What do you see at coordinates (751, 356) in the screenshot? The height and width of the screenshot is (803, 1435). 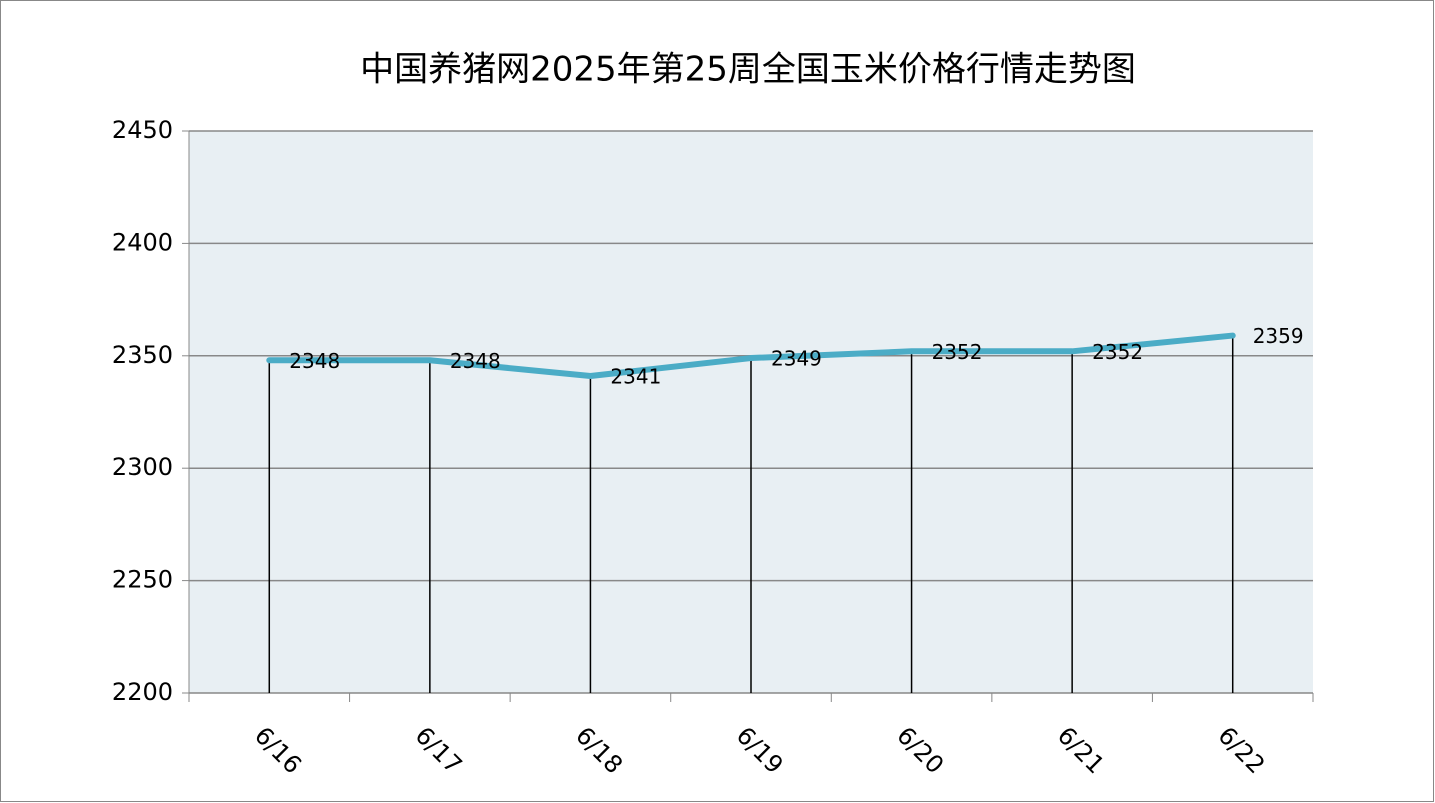 I see `series-line` at bounding box center [751, 356].